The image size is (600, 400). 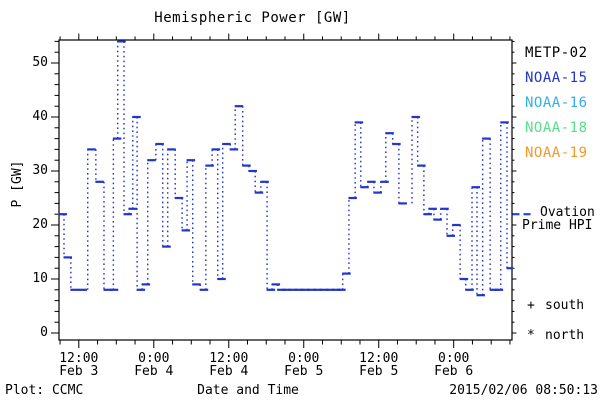 I want to click on legend-ovation-line1: Ovation, so click(x=567, y=212).